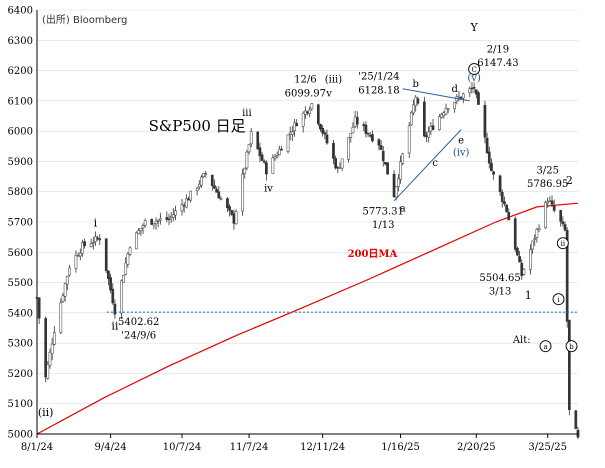 The image size is (605, 468). I want to click on annotation-label: 1/13, so click(383, 225).